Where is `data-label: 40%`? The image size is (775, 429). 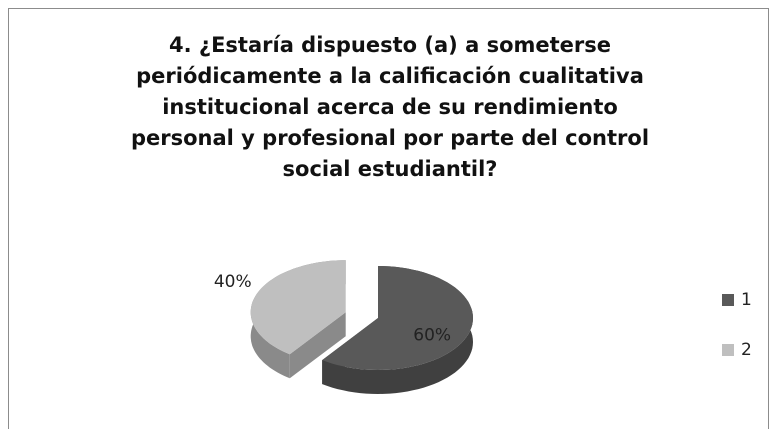 data-label: 40% is located at coordinates (233, 282).